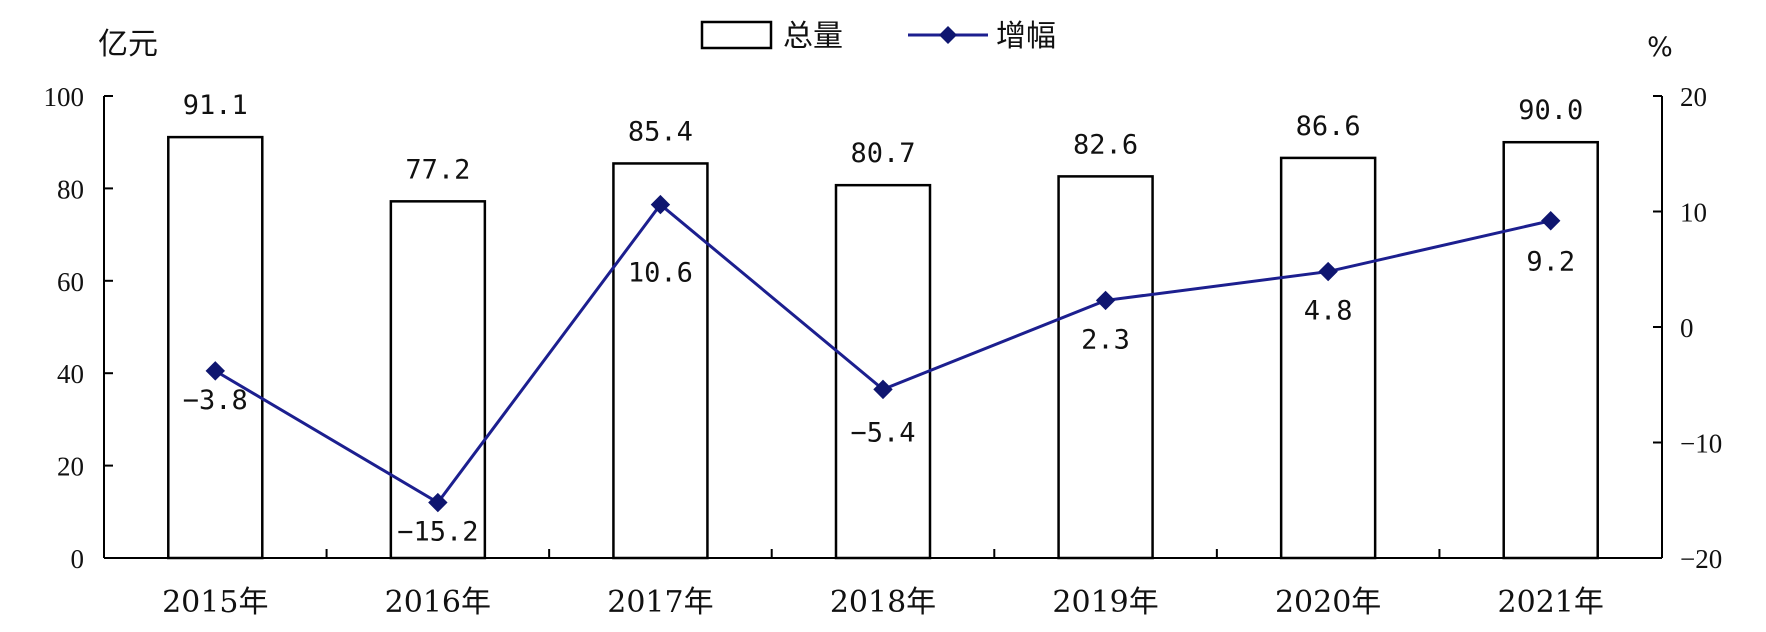  Describe the element at coordinates (64, 97) in the screenshot. I see `y-left-tick-label: 100` at that location.